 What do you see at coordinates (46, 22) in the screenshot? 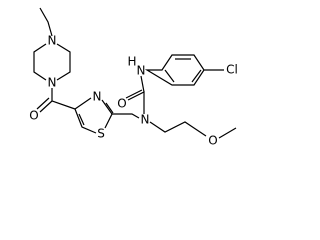
I see `ethyl-bond` at bounding box center [46, 22].